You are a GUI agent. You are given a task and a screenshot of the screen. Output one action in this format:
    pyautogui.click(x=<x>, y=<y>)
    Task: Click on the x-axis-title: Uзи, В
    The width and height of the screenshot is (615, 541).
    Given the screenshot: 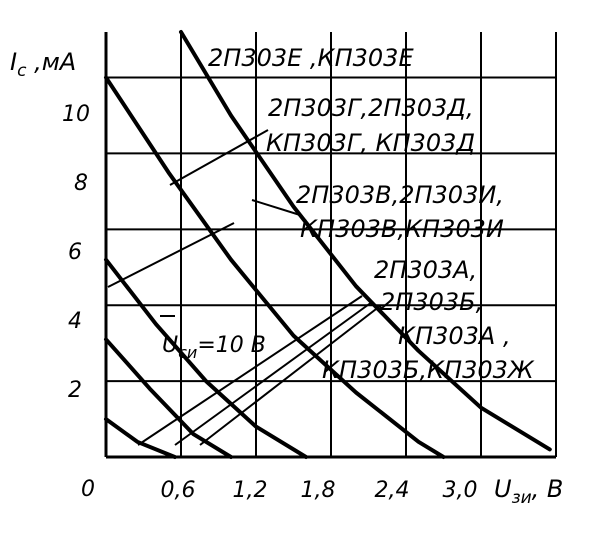 What is the action you would take?
    pyautogui.click(x=528, y=491)
    